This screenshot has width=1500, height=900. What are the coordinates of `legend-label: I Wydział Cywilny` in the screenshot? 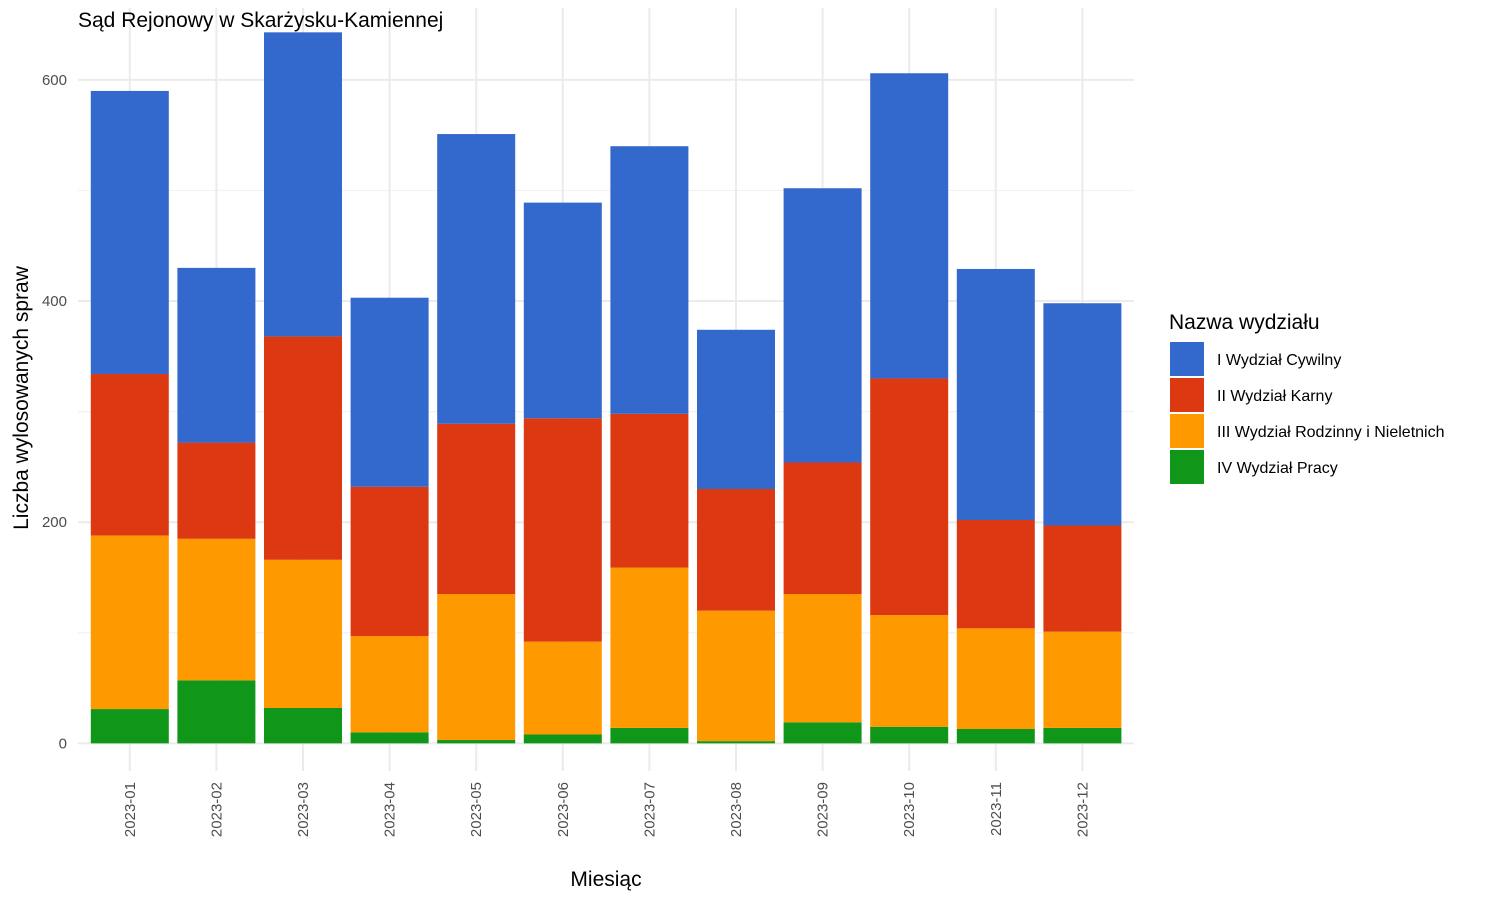 It's located at (1279, 360).